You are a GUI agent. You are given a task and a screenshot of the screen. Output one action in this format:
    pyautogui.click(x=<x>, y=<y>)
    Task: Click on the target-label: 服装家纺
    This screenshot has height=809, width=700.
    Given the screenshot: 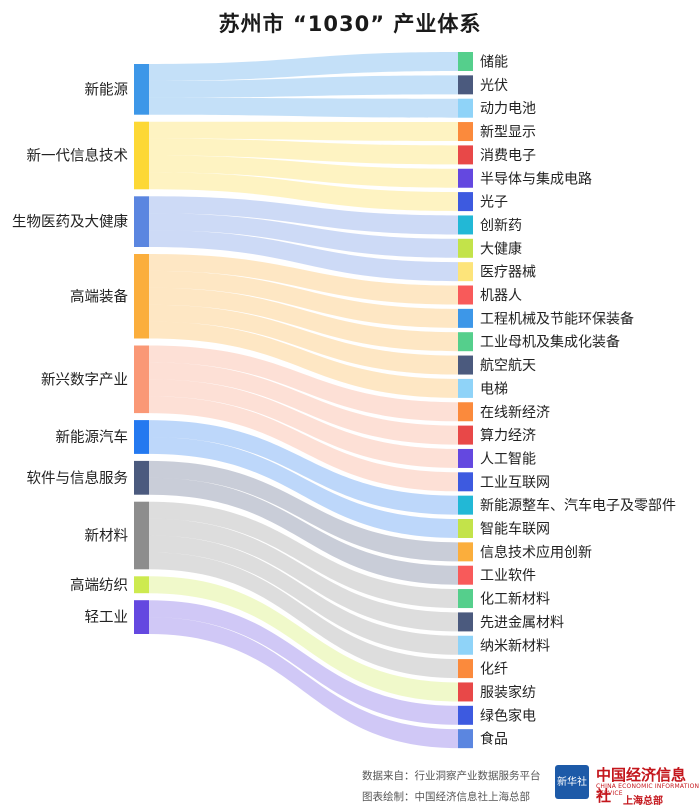 What is the action you would take?
    pyautogui.click(x=508, y=692)
    